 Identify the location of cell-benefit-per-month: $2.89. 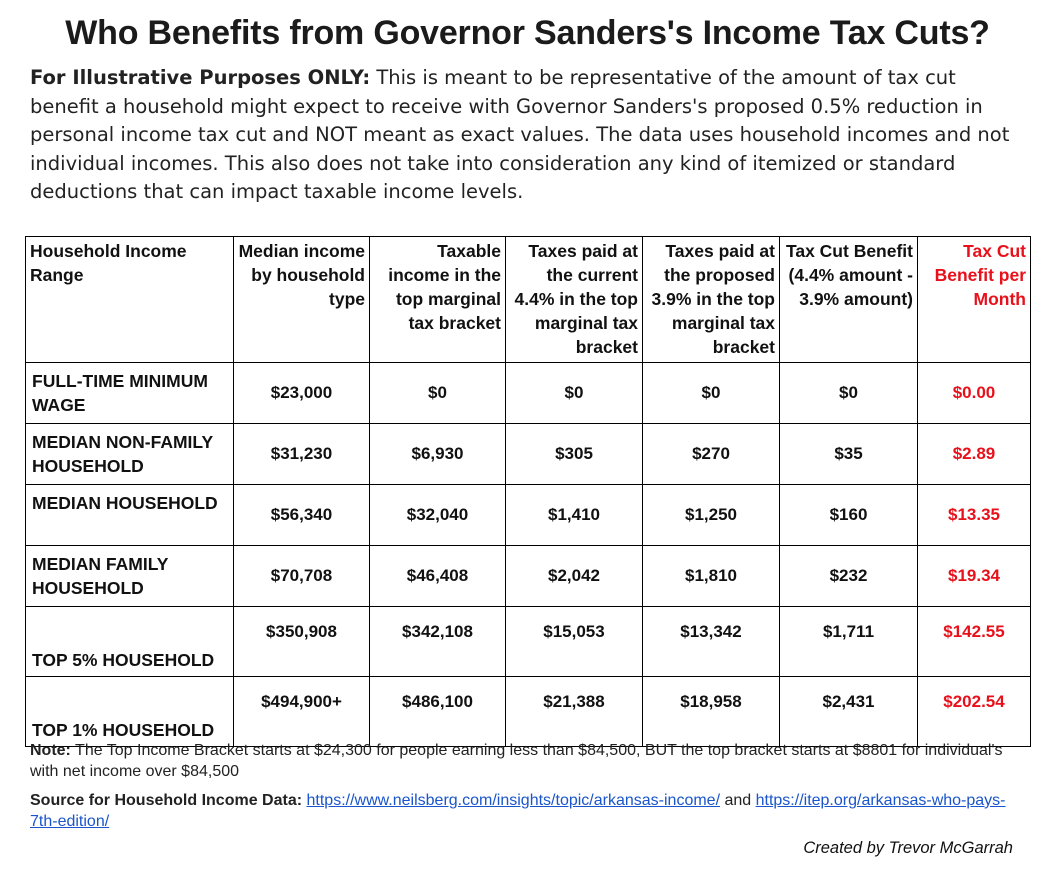
(974, 454).